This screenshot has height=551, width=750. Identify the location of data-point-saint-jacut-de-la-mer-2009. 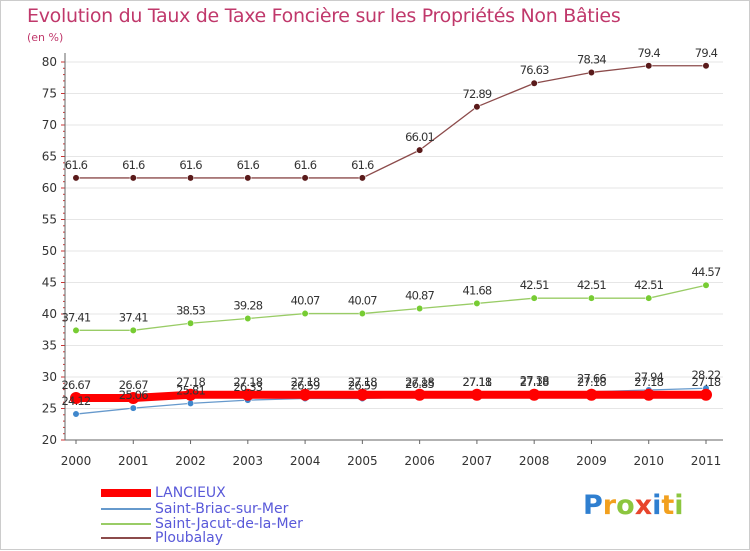
(591, 298).